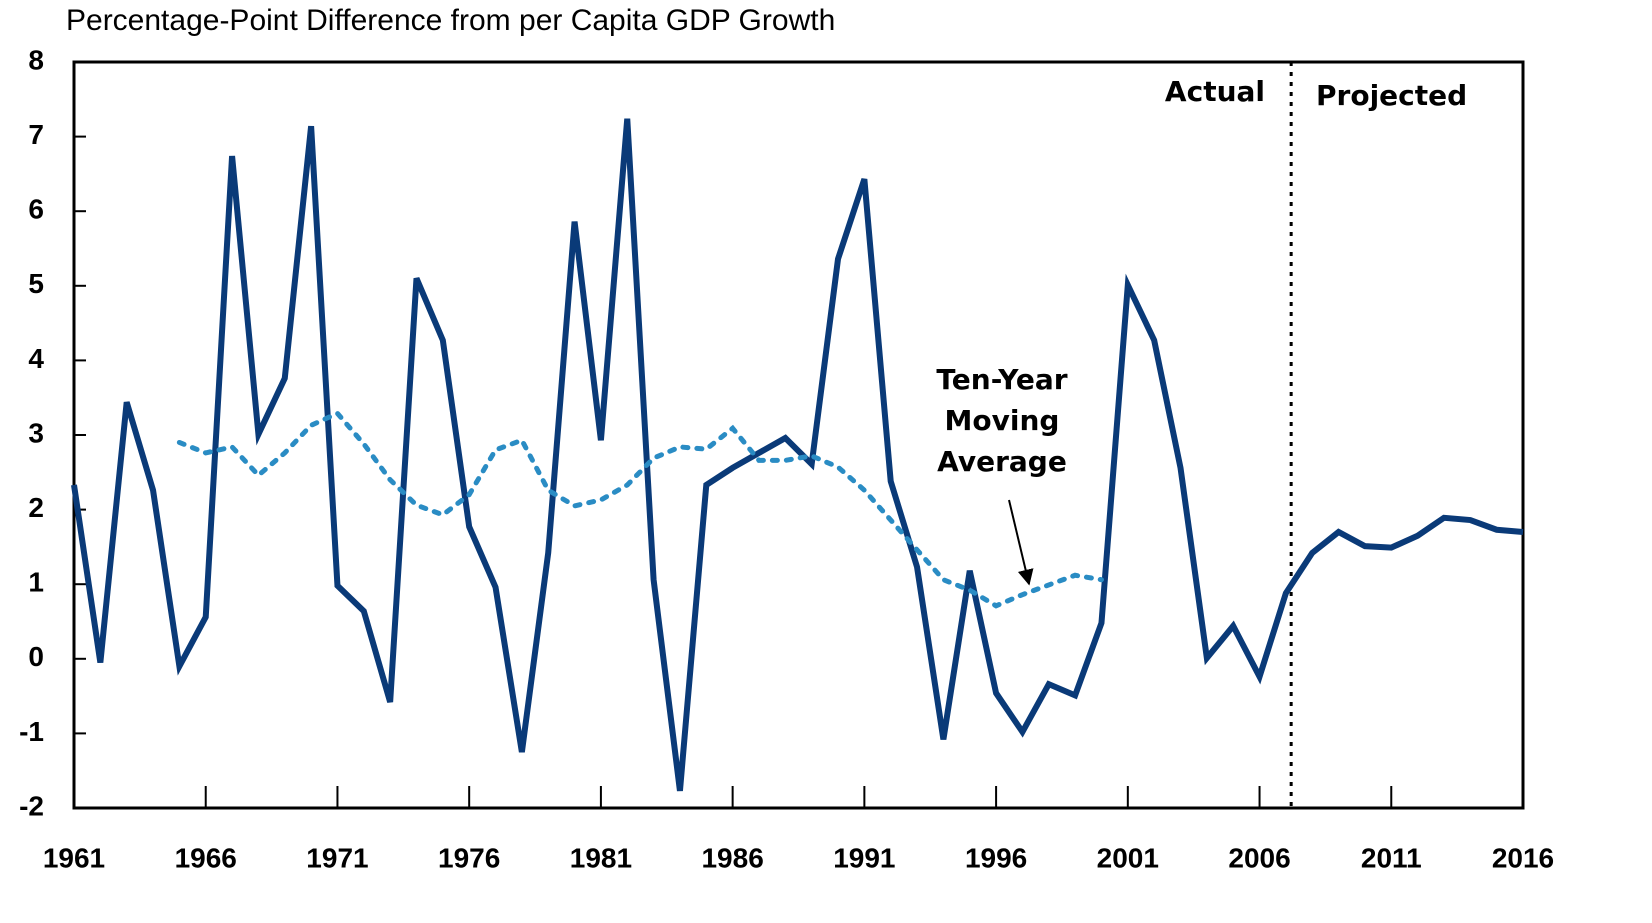 The height and width of the screenshot is (923, 1652). I want to click on x-tick-label: 1991, so click(864, 857).